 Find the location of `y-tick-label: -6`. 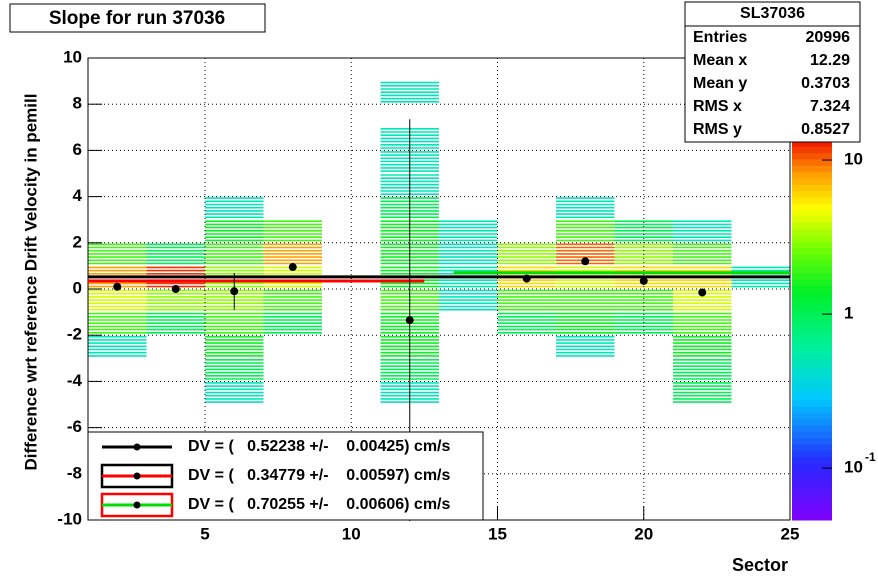

y-tick-label: -6 is located at coordinates (74, 426).